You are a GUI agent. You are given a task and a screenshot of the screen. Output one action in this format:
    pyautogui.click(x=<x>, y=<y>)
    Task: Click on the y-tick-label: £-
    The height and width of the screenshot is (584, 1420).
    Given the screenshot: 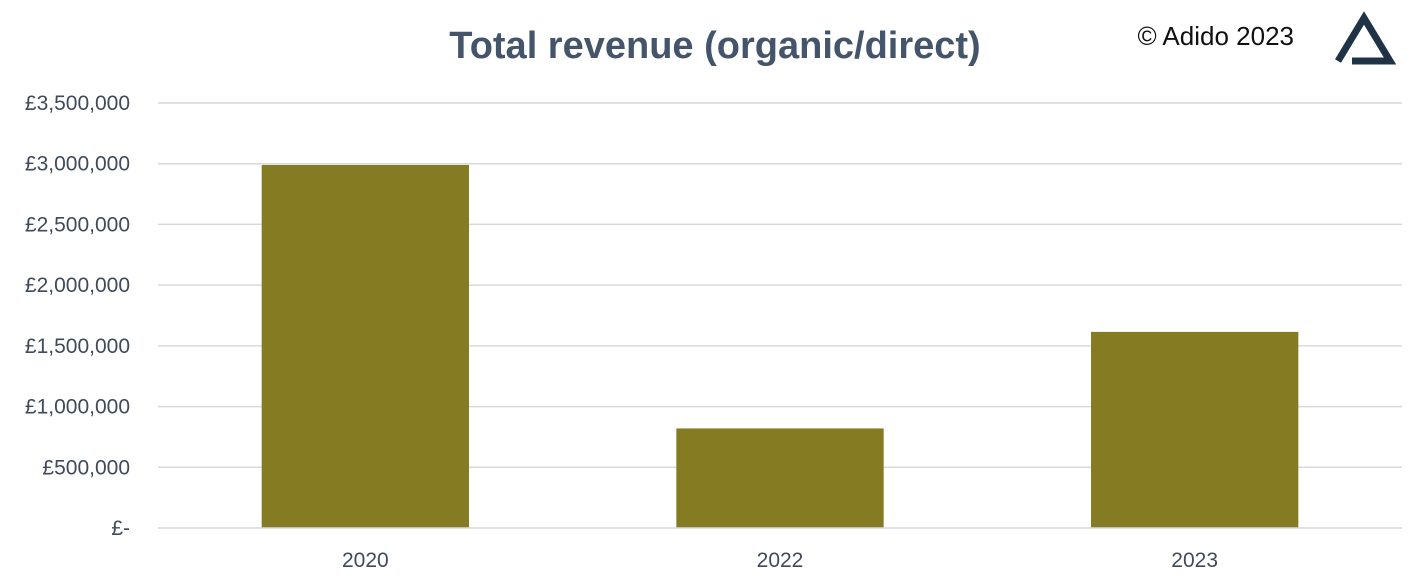 What is the action you would take?
    pyautogui.click(x=120, y=528)
    